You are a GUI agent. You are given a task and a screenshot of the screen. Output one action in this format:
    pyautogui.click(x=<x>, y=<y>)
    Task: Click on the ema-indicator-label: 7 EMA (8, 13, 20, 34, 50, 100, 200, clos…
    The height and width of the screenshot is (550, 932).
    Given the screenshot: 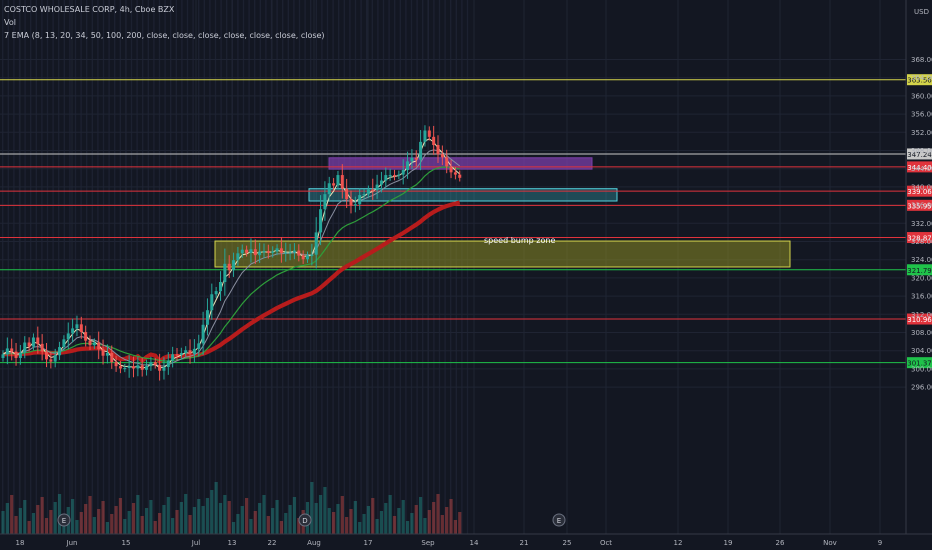 What is the action you would take?
    pyautogui.click(x=164, y=35)
    